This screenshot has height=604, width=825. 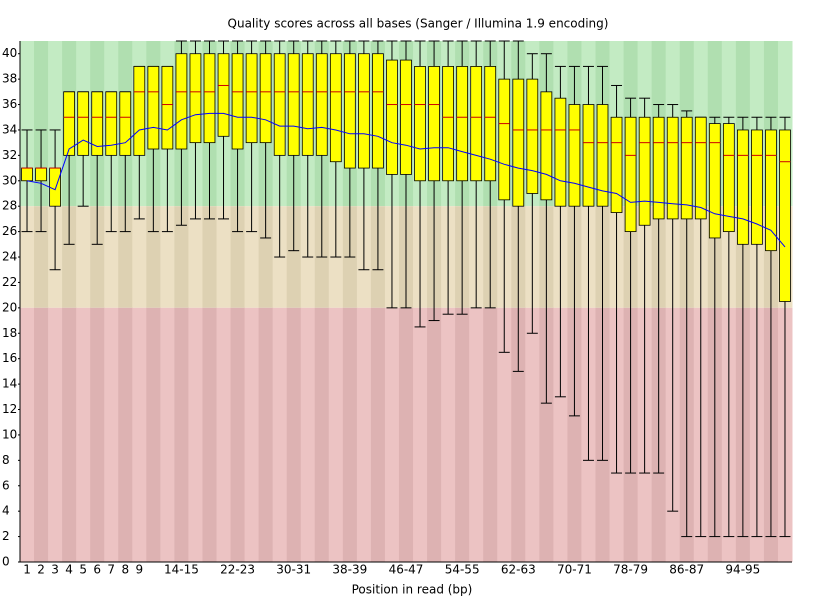 I want to click on y-tick-label: 8, so click(x=6, y=460).